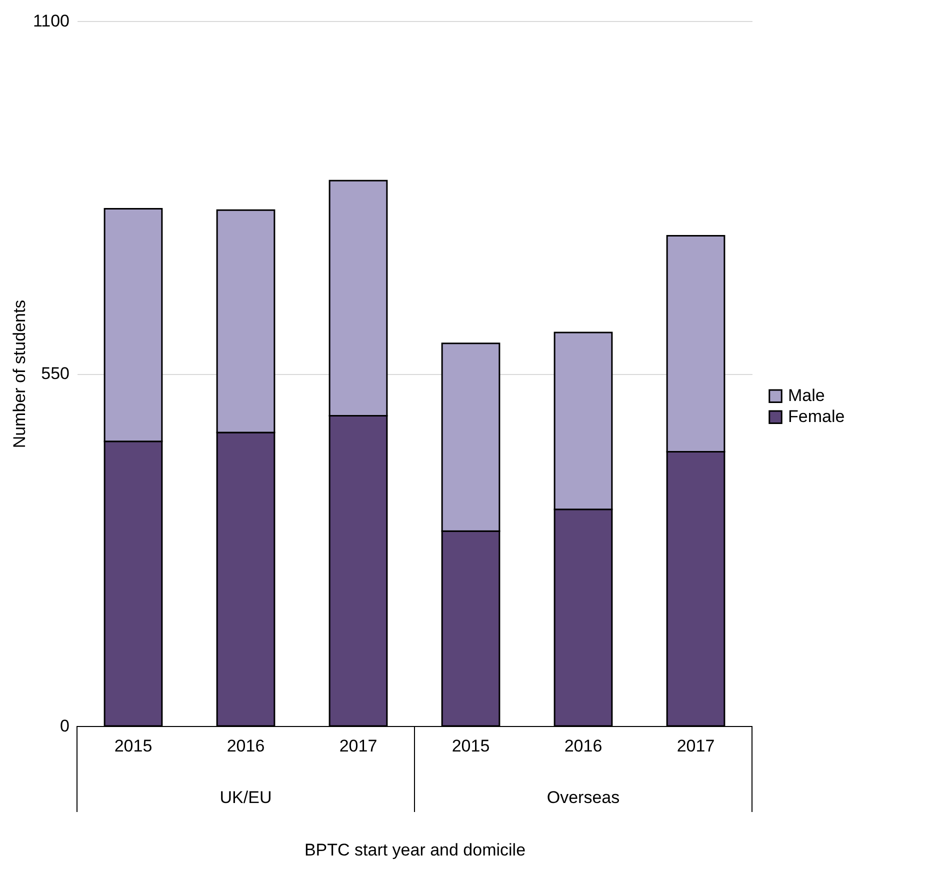  What do you see at coordinates (816, 416) in the screenshot?
I see `legend-label: Female` at bounding box center [816, 416].